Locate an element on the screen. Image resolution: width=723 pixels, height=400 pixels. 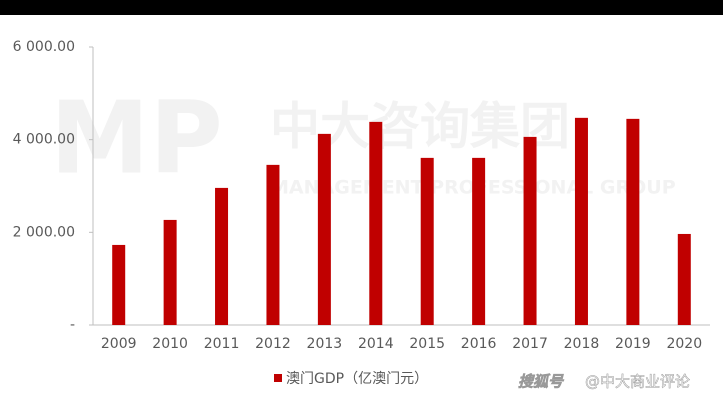
watermark-logo: MP is located at coordinates (136, 137).